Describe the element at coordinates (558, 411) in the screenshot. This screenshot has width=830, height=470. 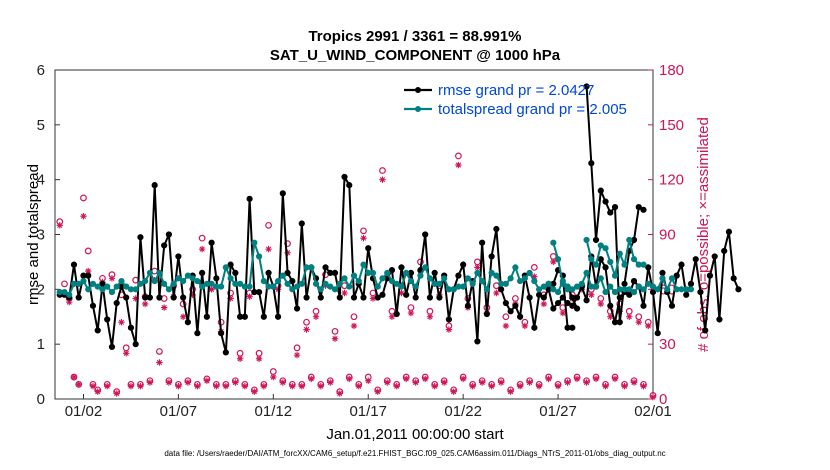
I see `x-tick-label: 01/27` at that location.